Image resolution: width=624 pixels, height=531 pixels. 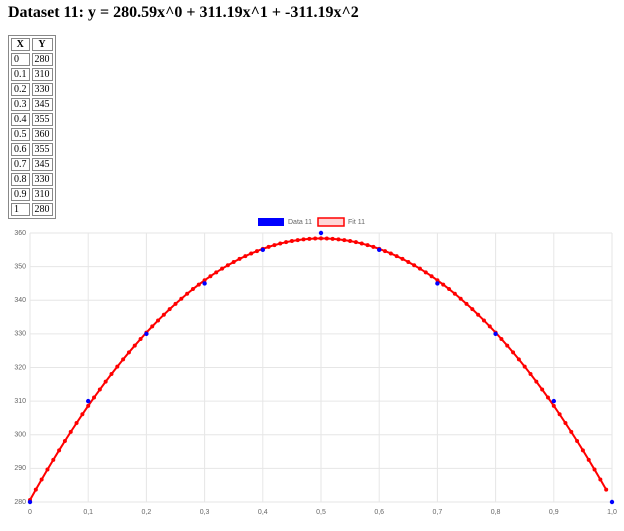 I want to click on table-cell: 0.6, so click(x=20, y=149).